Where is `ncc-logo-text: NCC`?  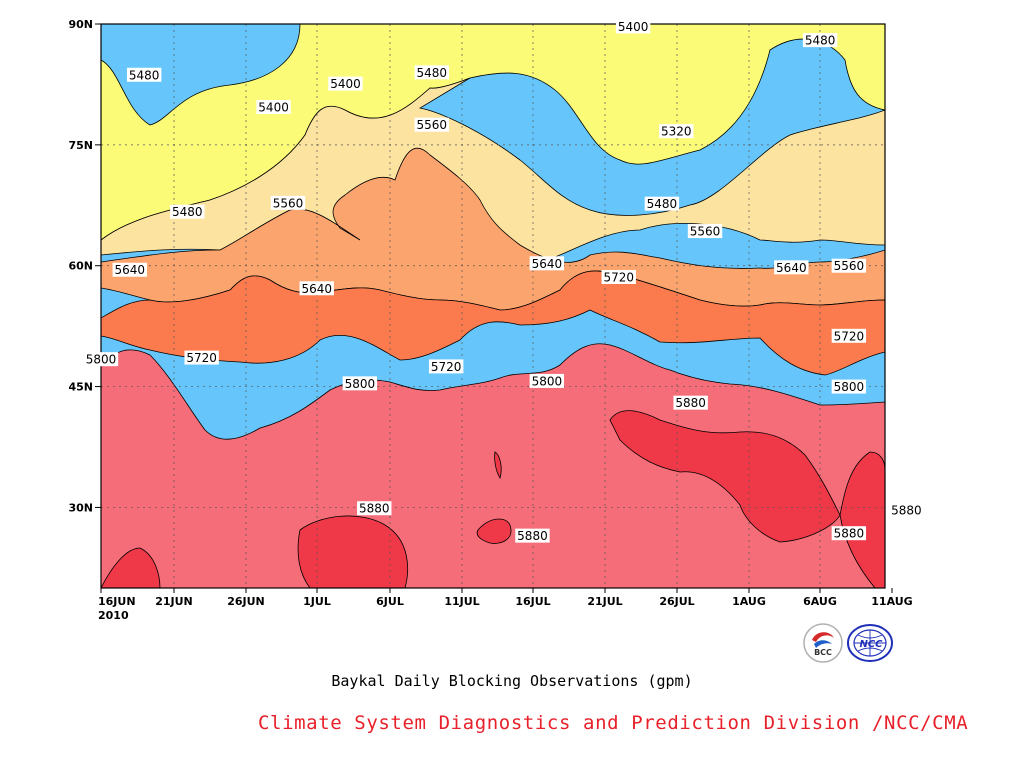
ncc-logo-text: NCC is located at coordinates (871, 644).